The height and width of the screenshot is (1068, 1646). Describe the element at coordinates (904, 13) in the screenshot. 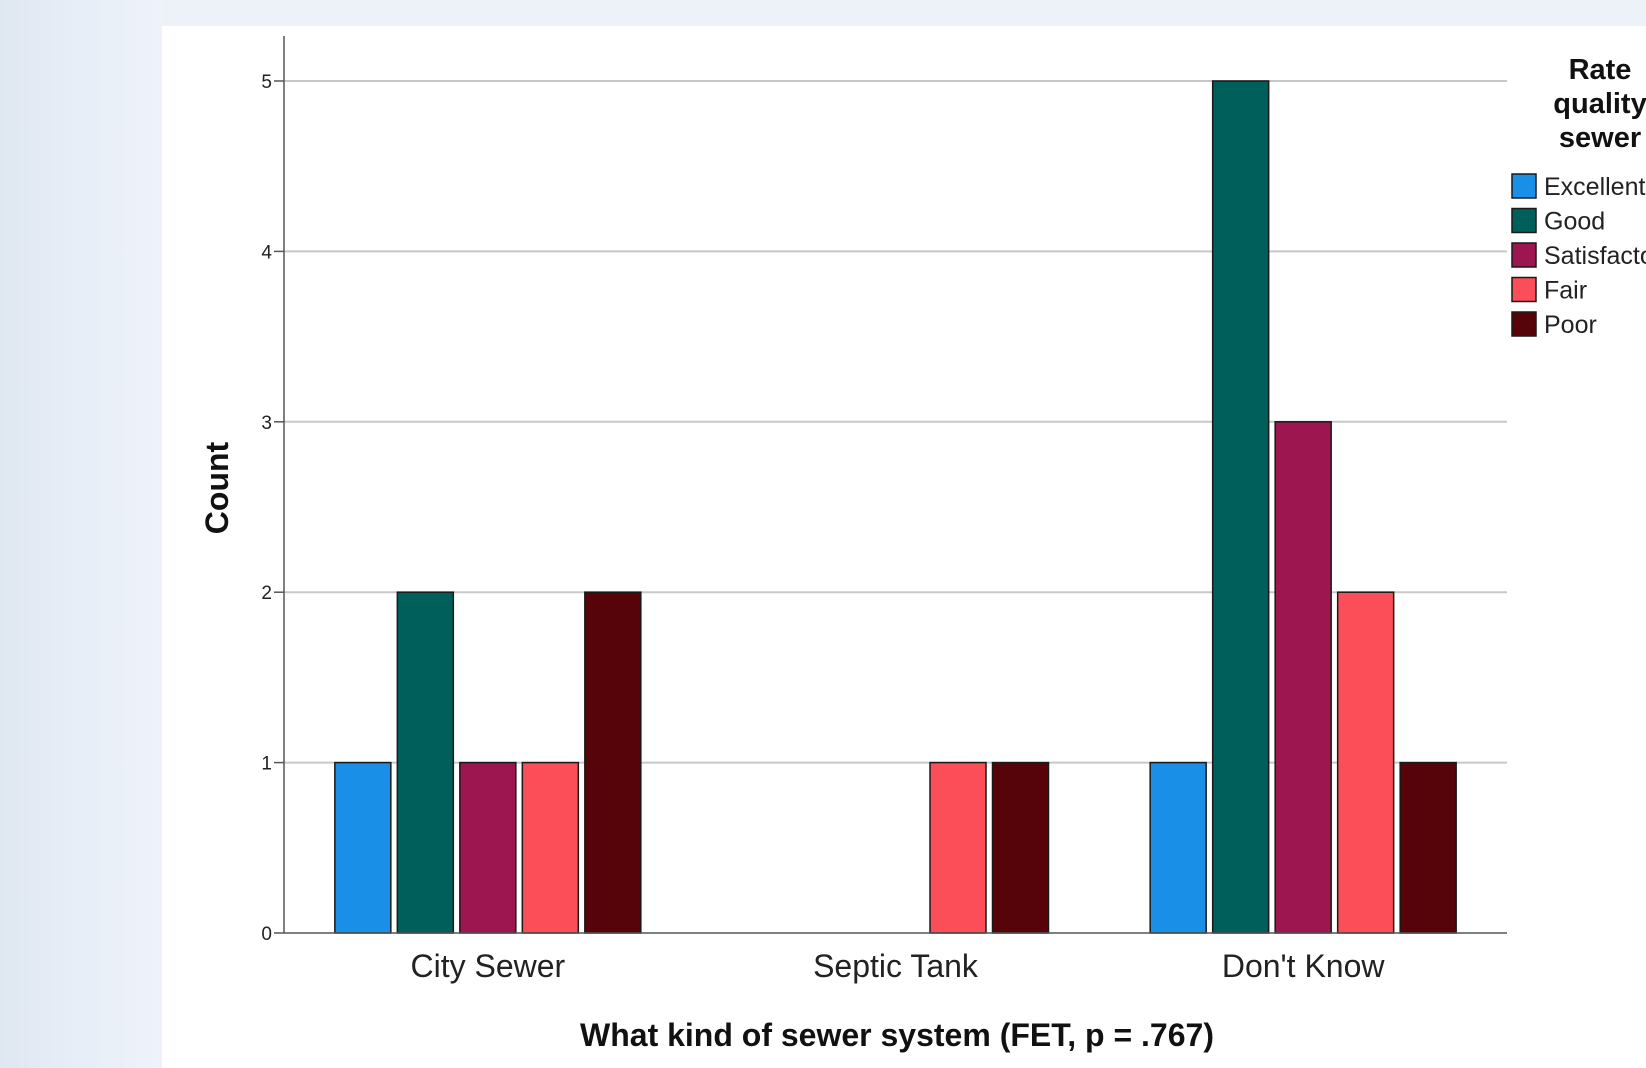

I see `background-top-strip` at that location.